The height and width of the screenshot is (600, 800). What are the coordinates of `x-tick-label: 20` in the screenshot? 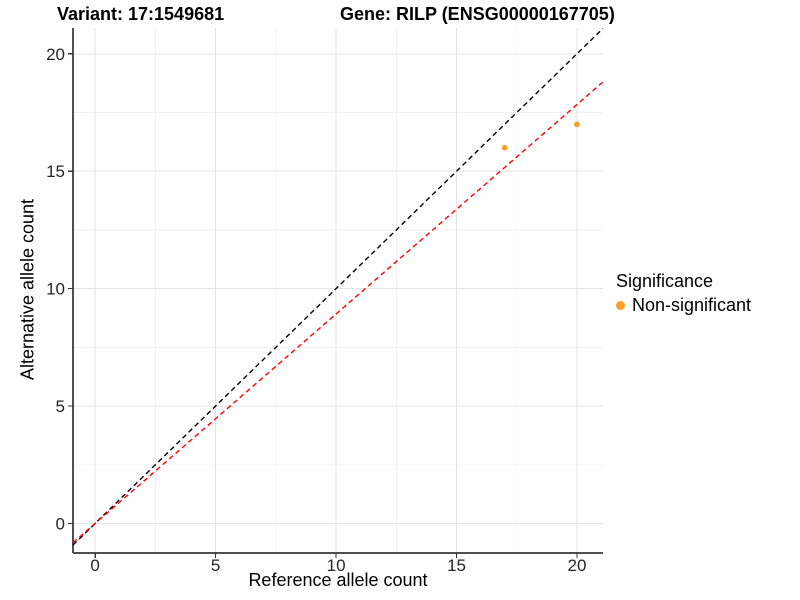 It's located at (577, 565).